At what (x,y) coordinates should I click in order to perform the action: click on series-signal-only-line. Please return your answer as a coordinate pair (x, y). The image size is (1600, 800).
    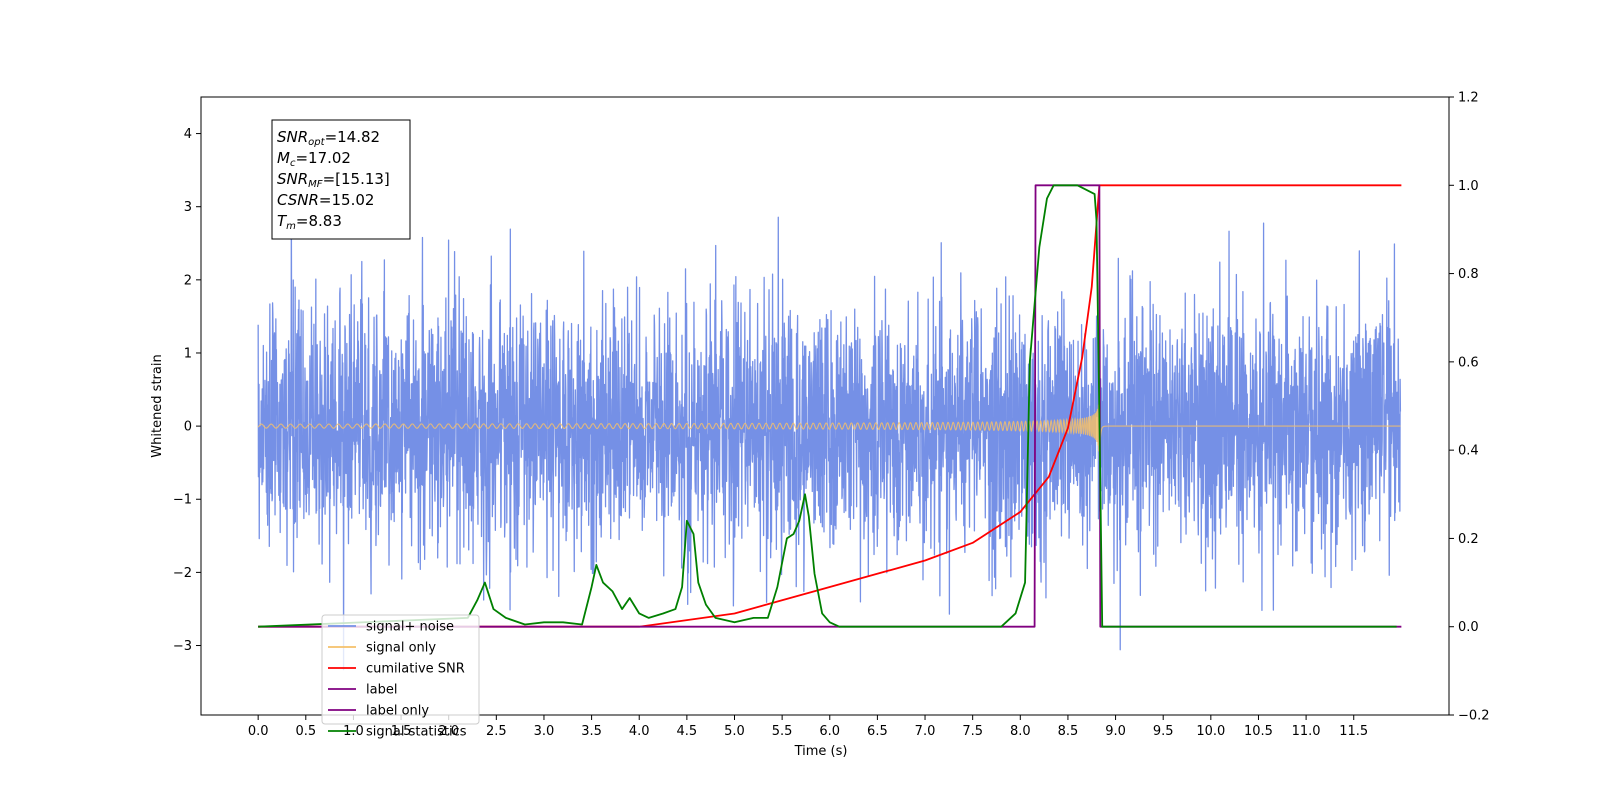
    Looking at the image, I should click on (829, 428).